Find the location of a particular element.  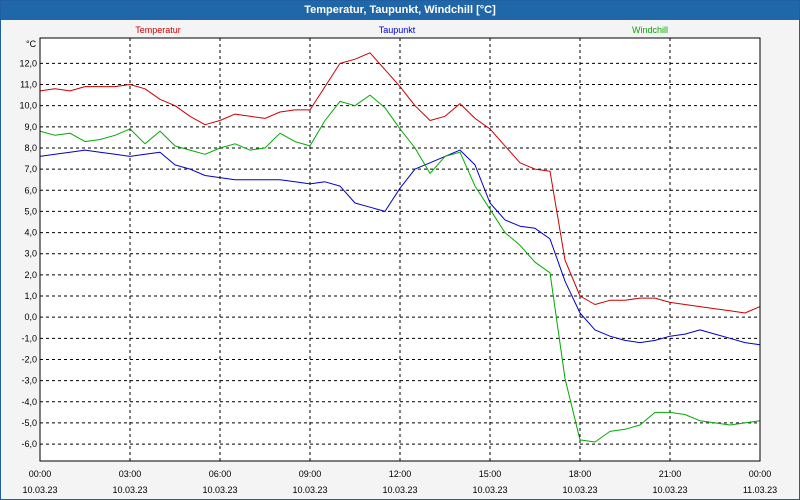

y-tick-label: -6,0 is located at coordinates (29, 444).